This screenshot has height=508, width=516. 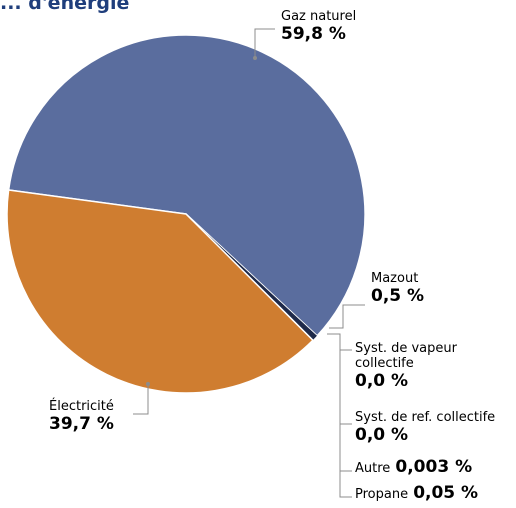 What do you see at coordinates (339, 415) in the screenshot?
I see `leader-small-slices` at bounding box center [339, 415].